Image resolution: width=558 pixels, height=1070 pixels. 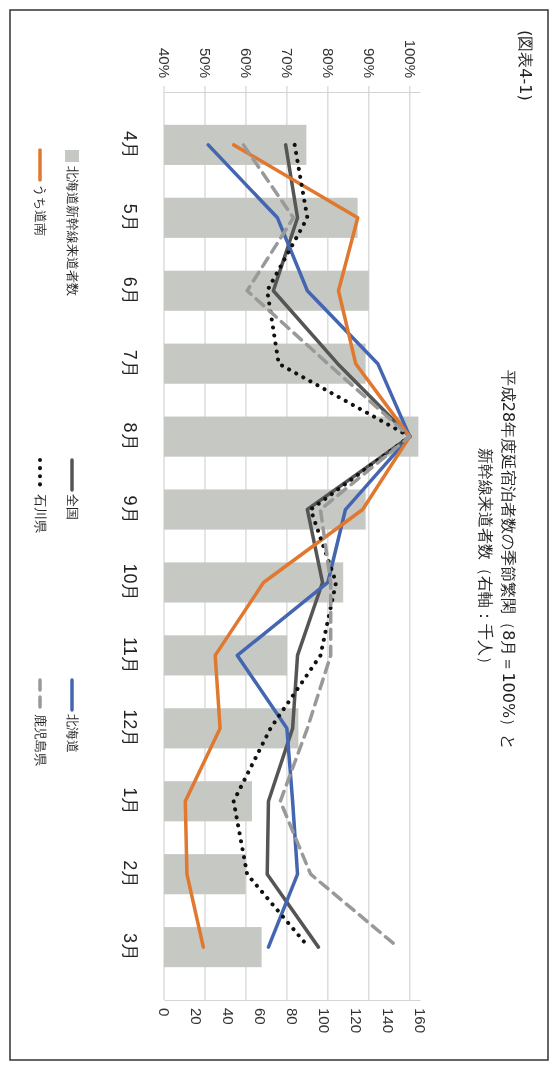 What do you see at coordinates (525, 65) in the screenshot?
I see `text: (図表4-1)` at bounding box center [525, 65].